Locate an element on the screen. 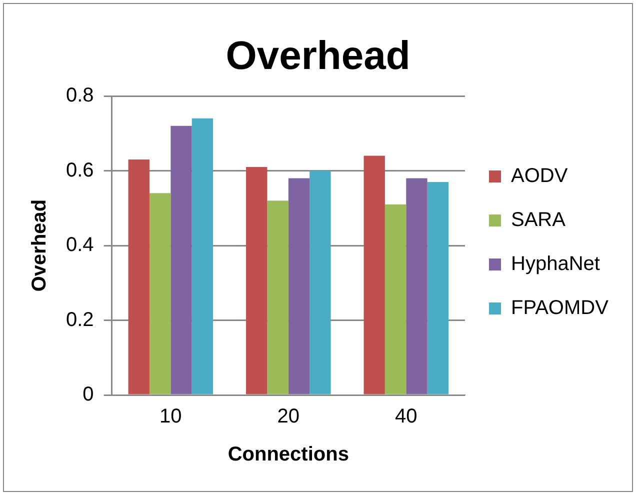 The width and height of the screenshot is (638, 497). legend-label: FPAOMDV is located at coordinates (560, 308).